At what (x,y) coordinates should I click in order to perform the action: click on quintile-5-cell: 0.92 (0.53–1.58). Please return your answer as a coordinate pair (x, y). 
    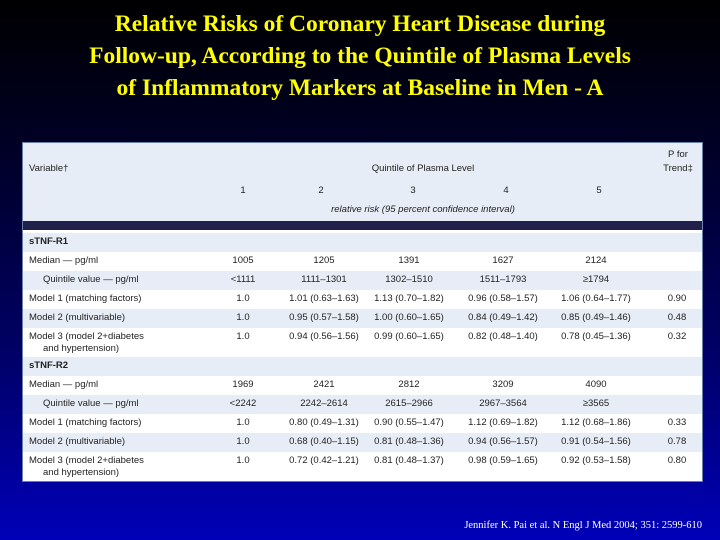
    Looking at the image, I should click on (596, 460).